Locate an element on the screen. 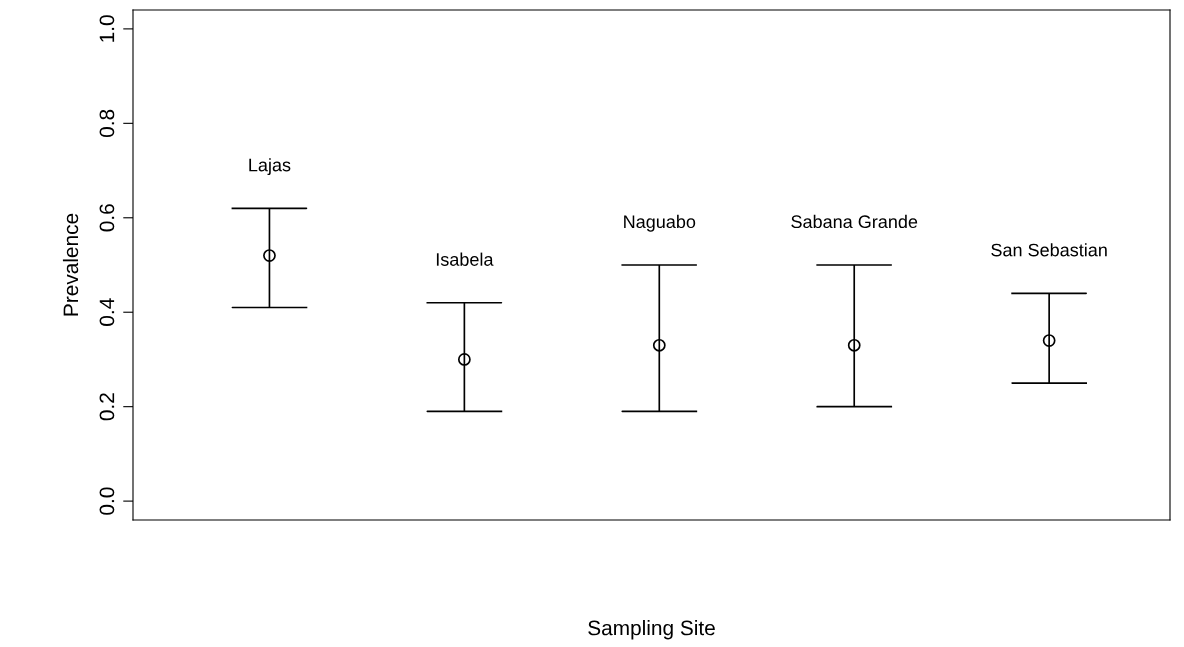  x-tick-label: Isabela is located at coordinates (465, 259).